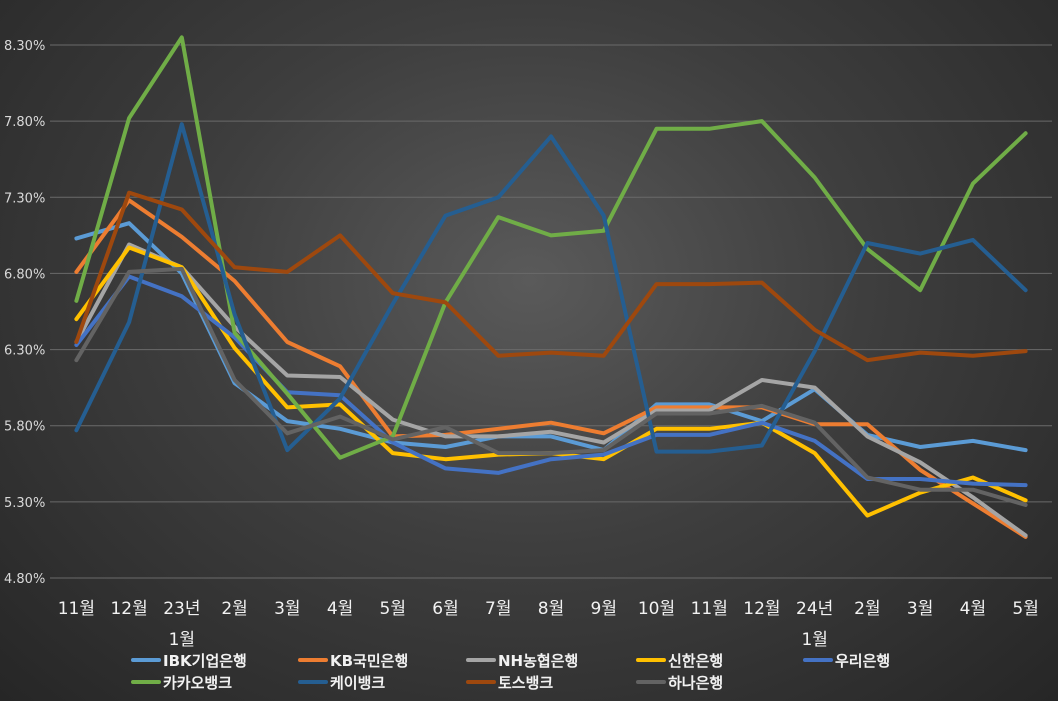  What do you see at coordinates (445, 609) in the screenshot?
I see `x-tick-label: 6월` at bounding box center [445, 609].